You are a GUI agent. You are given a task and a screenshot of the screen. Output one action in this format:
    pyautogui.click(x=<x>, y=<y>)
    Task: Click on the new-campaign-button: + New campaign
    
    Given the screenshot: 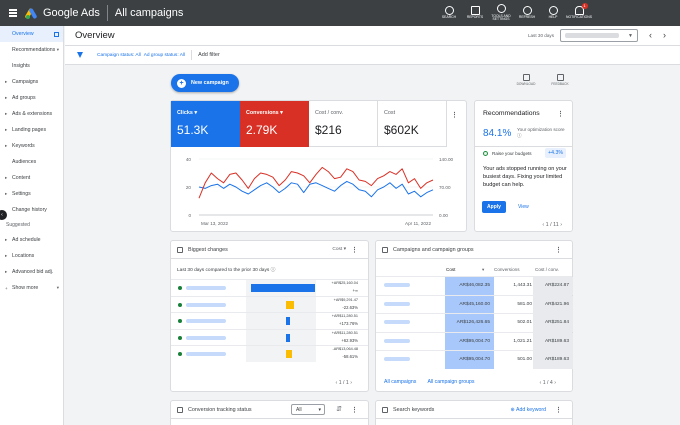 What is the action you would take?
    pyautogui.click(x=205, y=83)
    